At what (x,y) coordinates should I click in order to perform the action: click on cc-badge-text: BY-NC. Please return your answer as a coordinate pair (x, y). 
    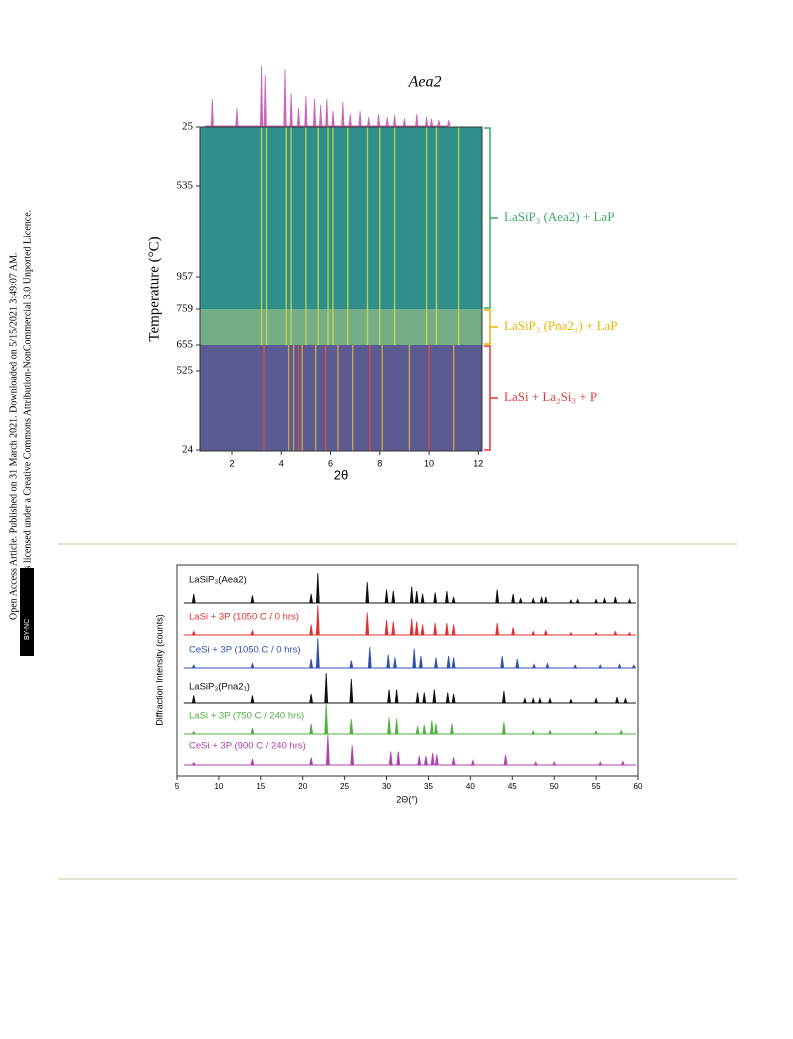
    Looking at the image, I should click on (27, 629).